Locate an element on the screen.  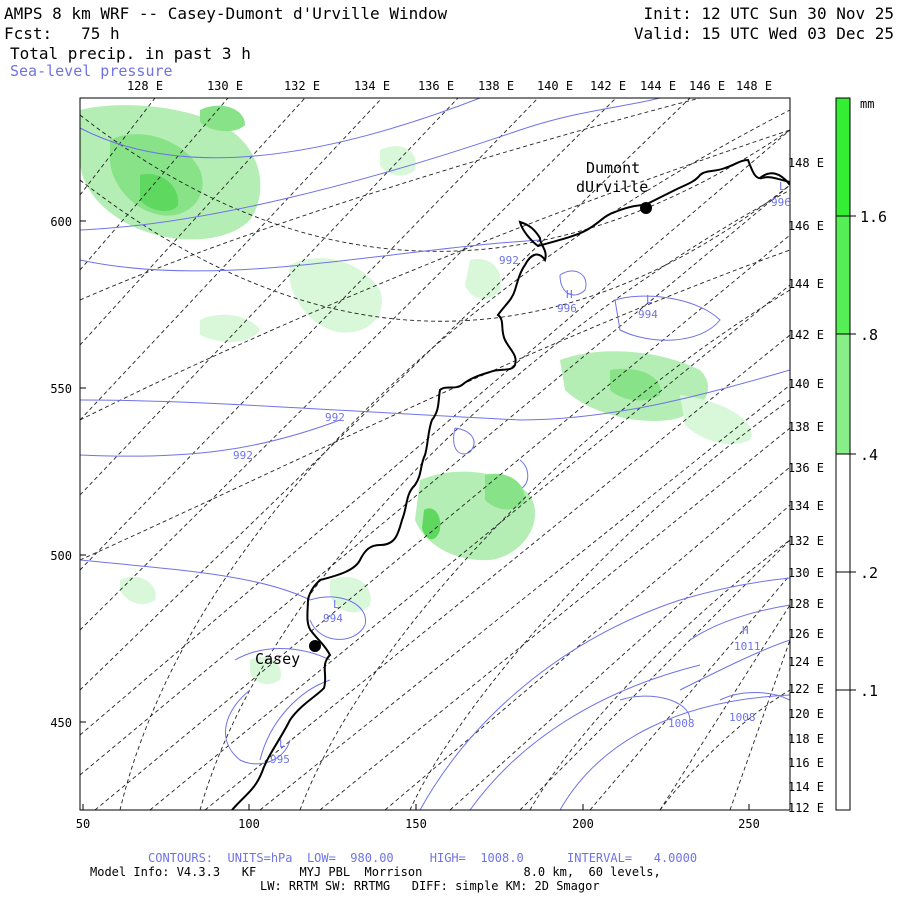
top-lon-label: 128 E is located at coordinates (145, 86).